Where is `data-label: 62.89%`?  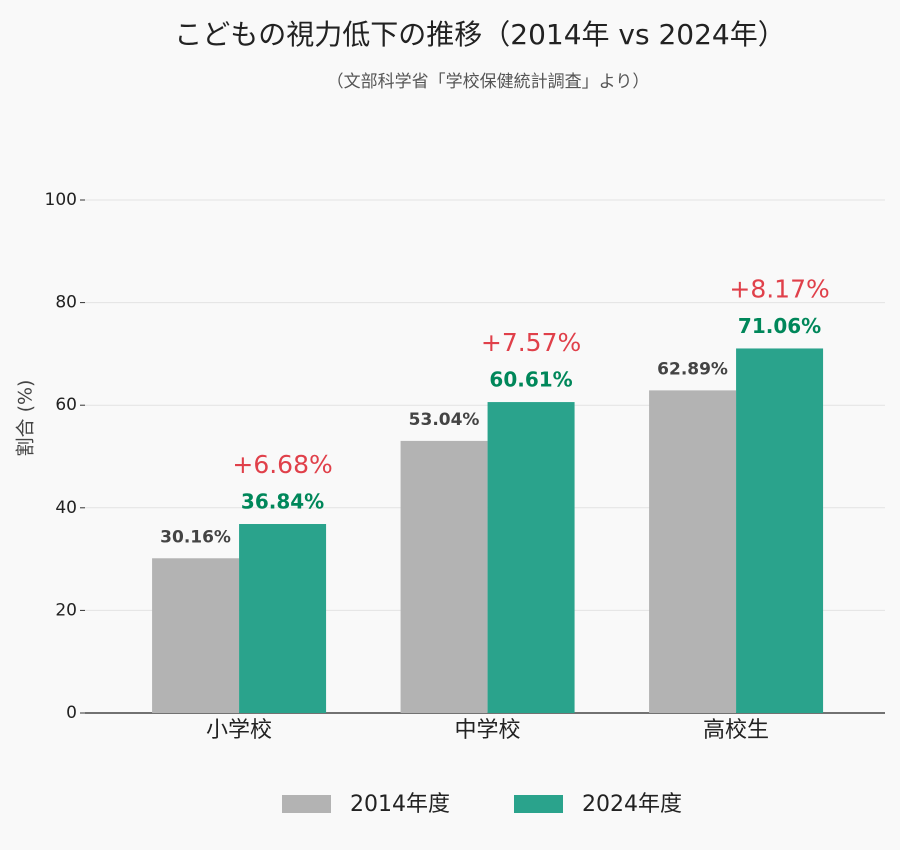 data-label: 62.89% is located at coordinates (692, 369).